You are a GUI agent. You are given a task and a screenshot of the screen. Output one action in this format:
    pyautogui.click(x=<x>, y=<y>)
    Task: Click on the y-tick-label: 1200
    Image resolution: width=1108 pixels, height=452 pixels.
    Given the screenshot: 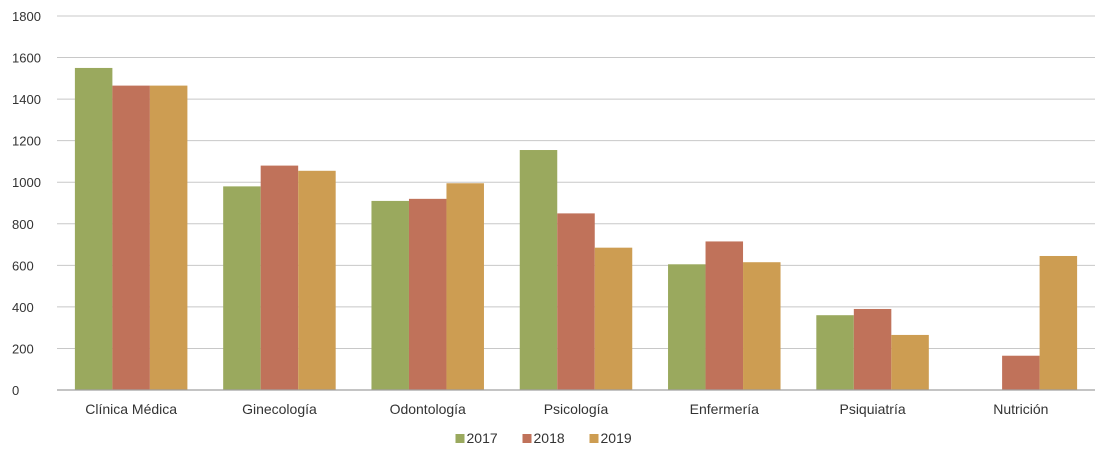 What is the action you would take?
    pyautogui.click(x=26, y=141)
    